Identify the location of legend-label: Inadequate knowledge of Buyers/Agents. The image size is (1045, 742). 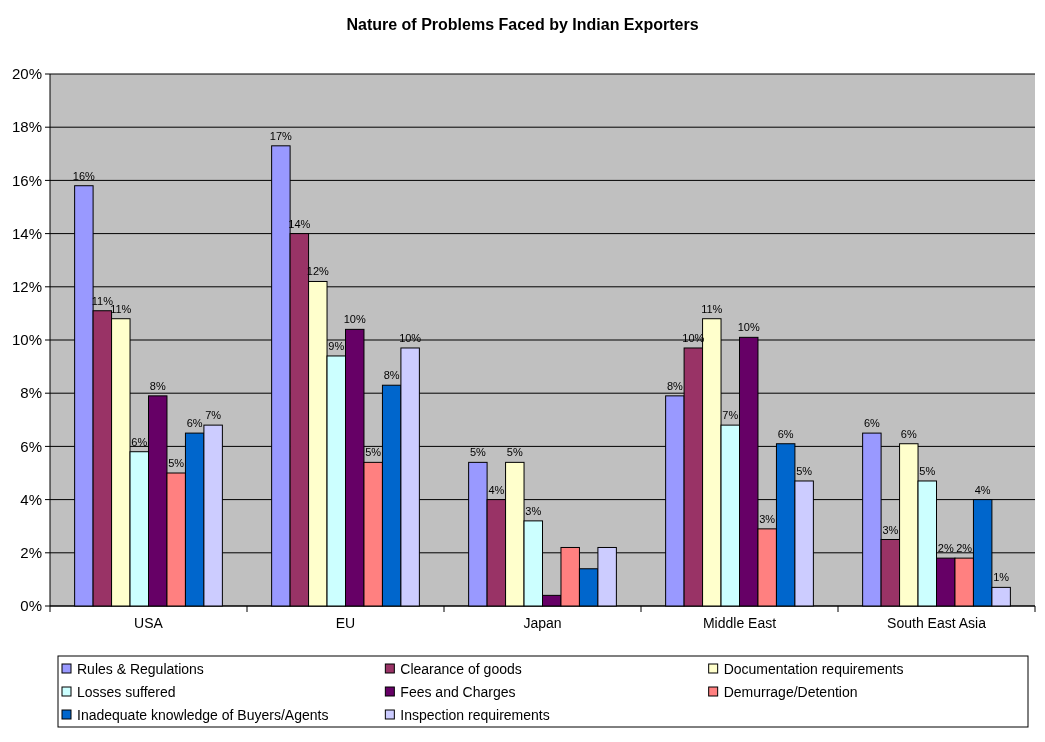
(203, 715).